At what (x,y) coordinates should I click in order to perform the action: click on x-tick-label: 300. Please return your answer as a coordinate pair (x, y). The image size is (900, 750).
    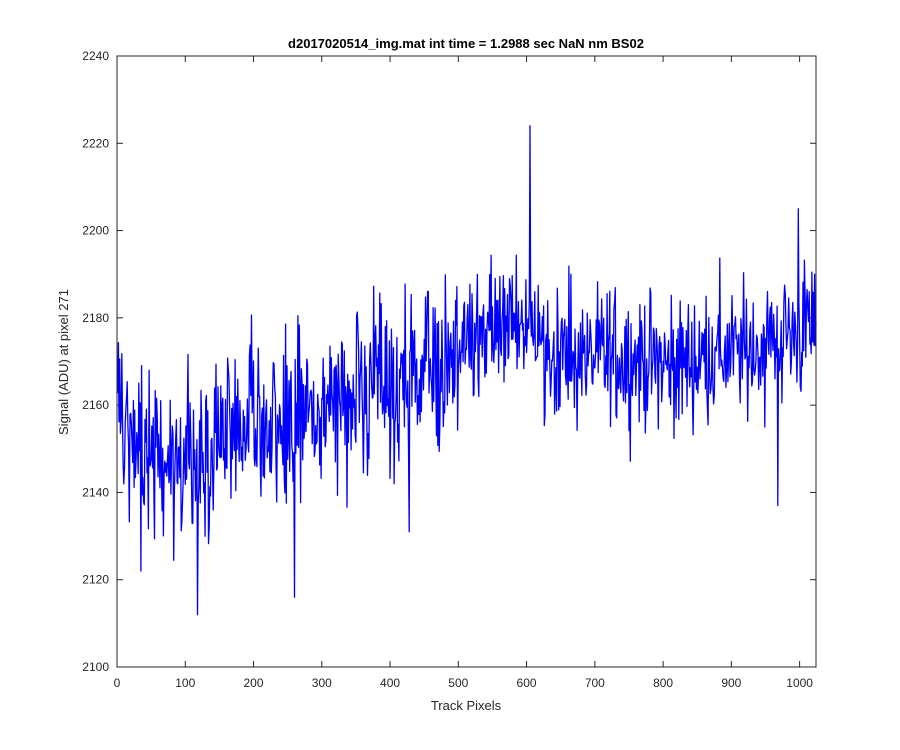
    Looking at the image, I should click on (322, 683).